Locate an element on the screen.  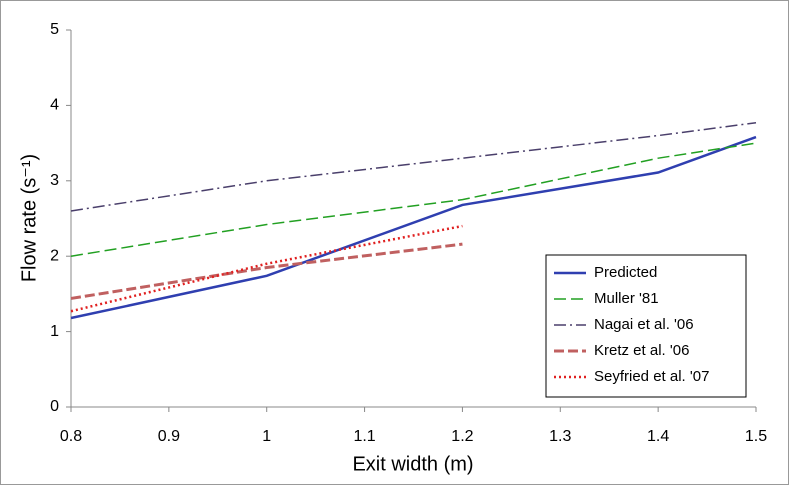
y-tick-label: 0 is located at coordinates (54, 406).